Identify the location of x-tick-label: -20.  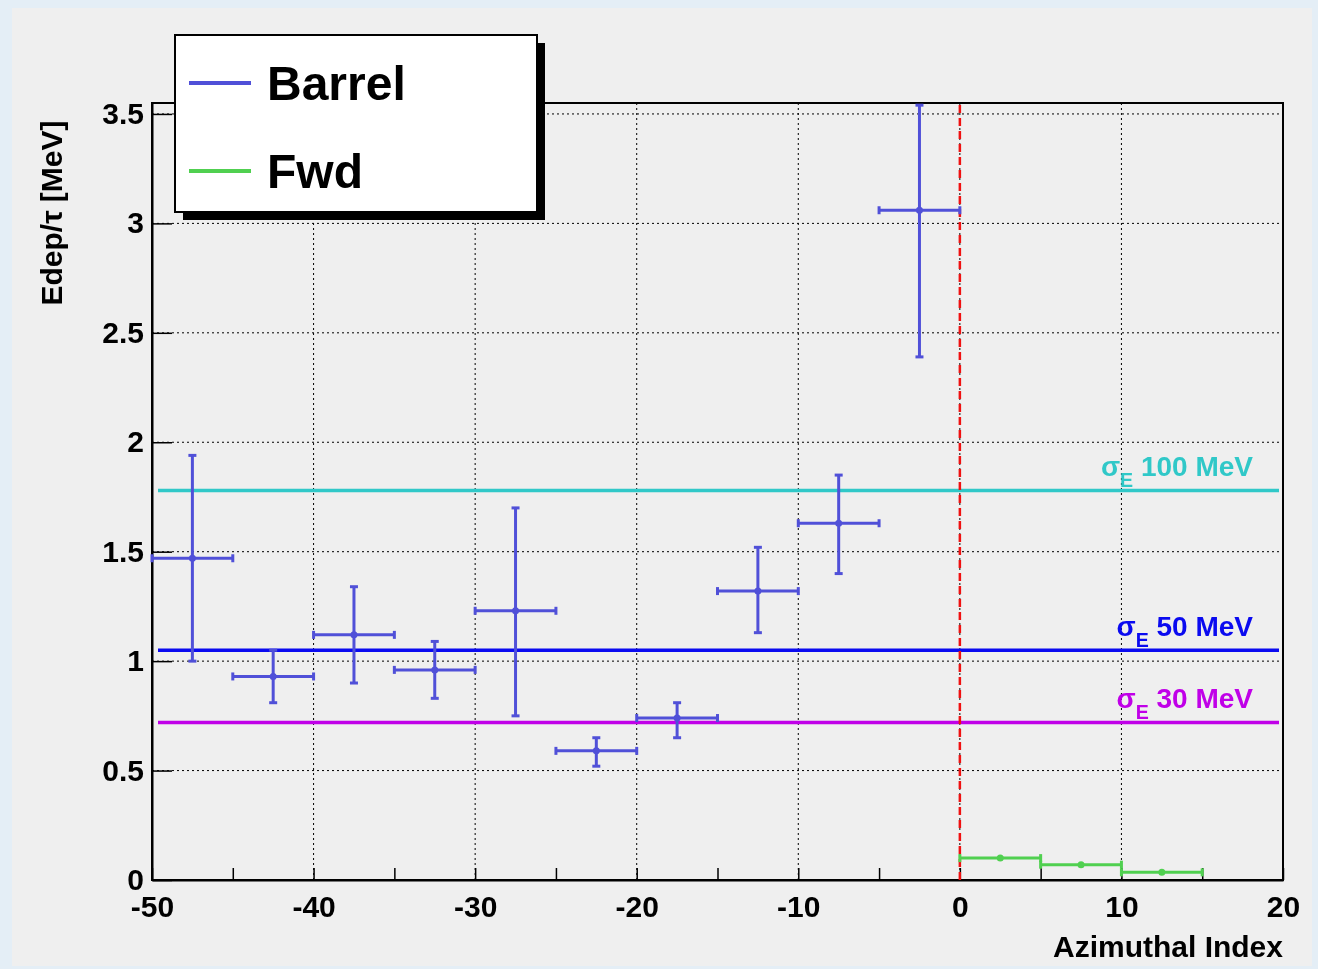
(637, 907).